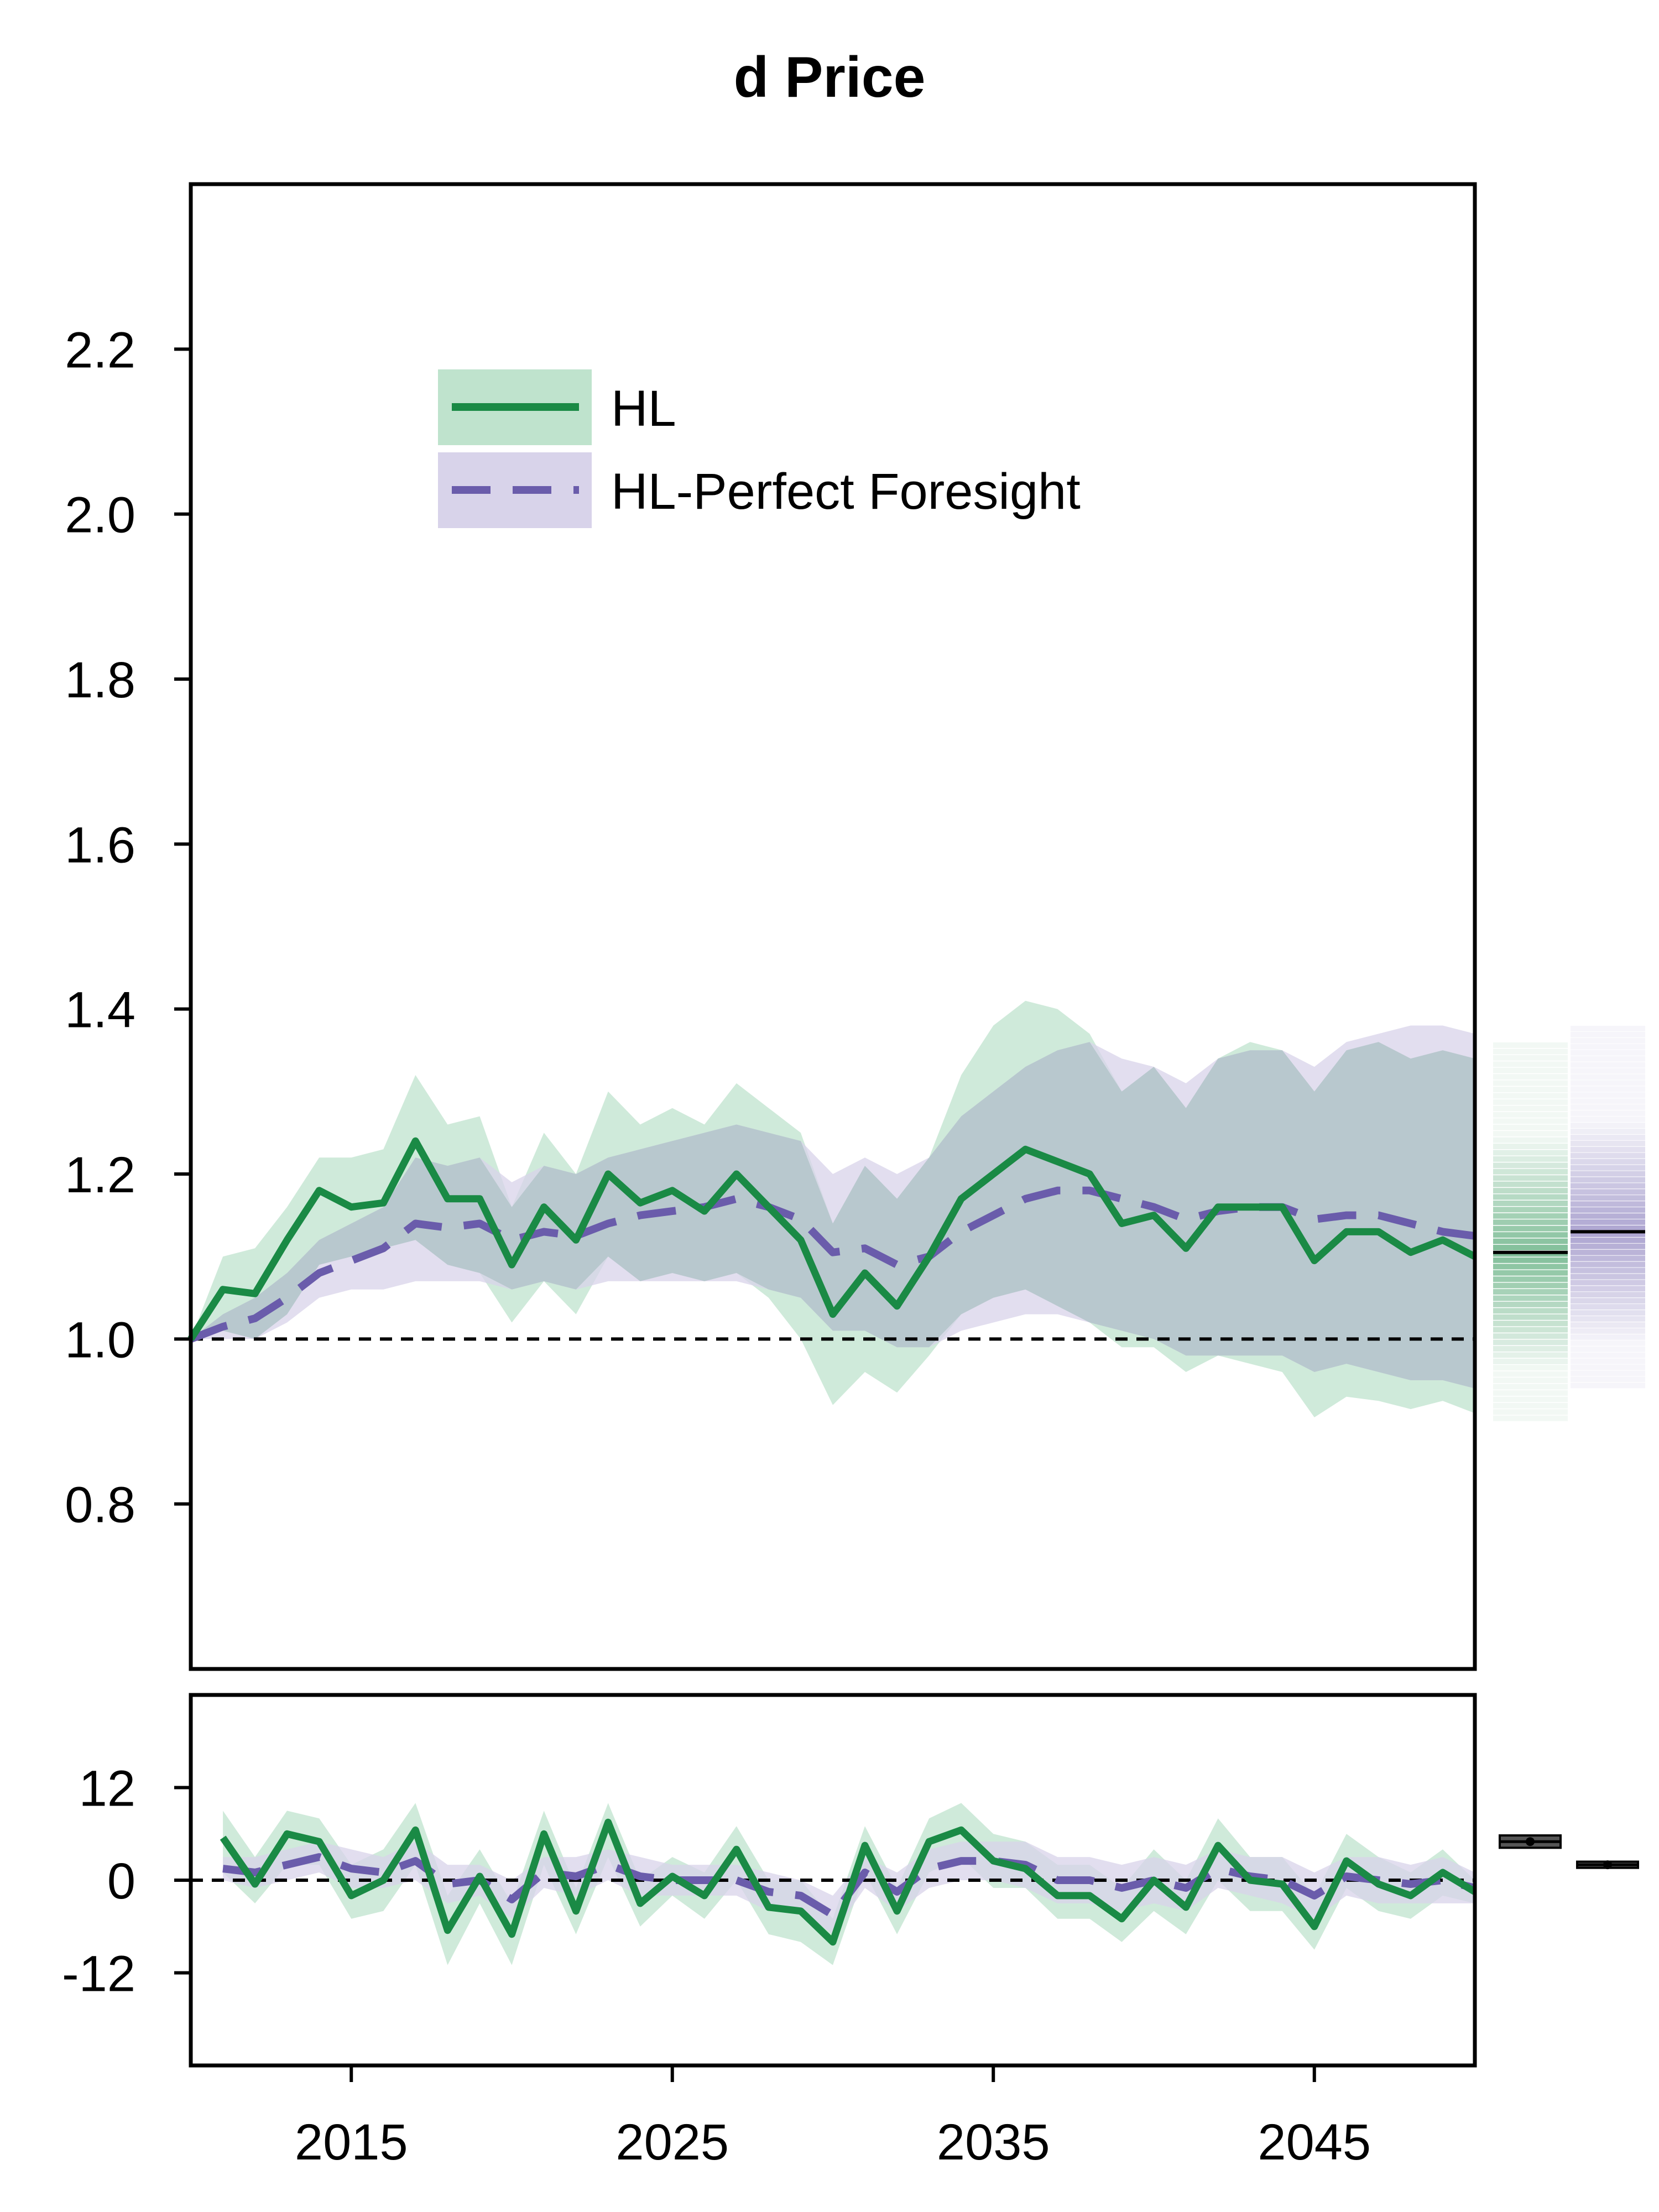  What do you see at coordinates (100, 1340) in the screenshot?
I see `y-tick-label: 1.0` at bounding box center [100, 1340].